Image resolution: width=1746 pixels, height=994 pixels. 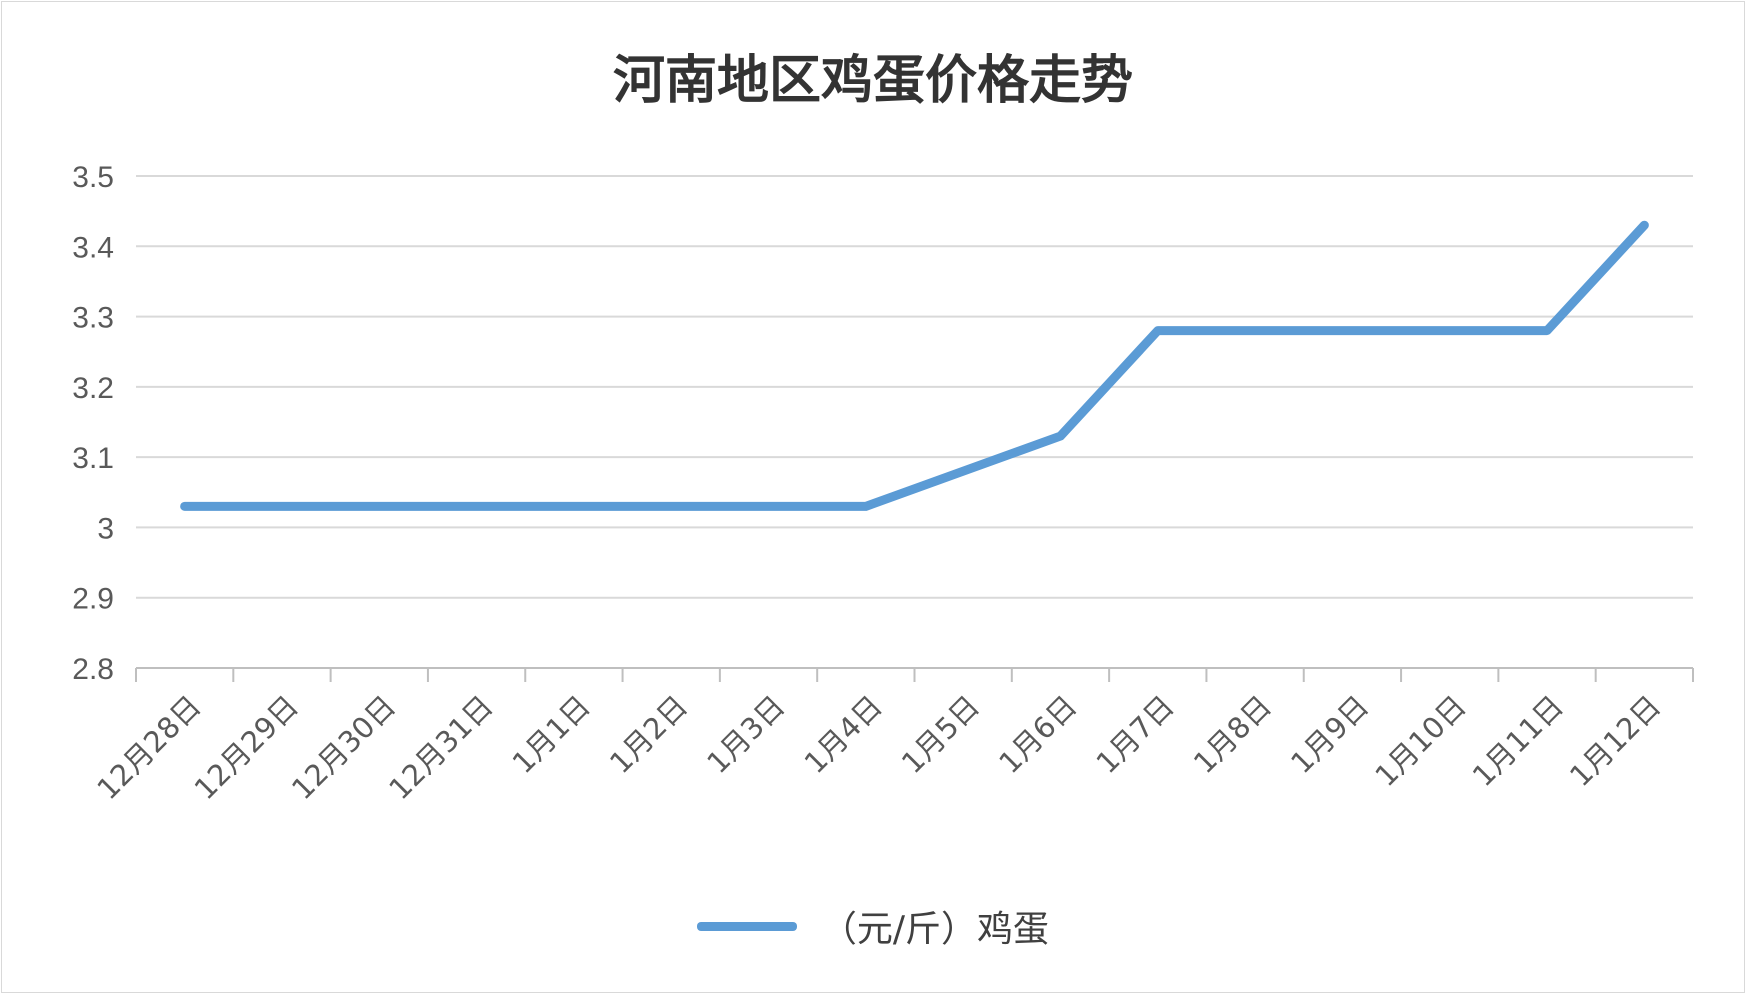 What do you see at coordinates (105, 528) in the screenshot?
I see `y-tick-label: 3` at bounding box center [105, 528].